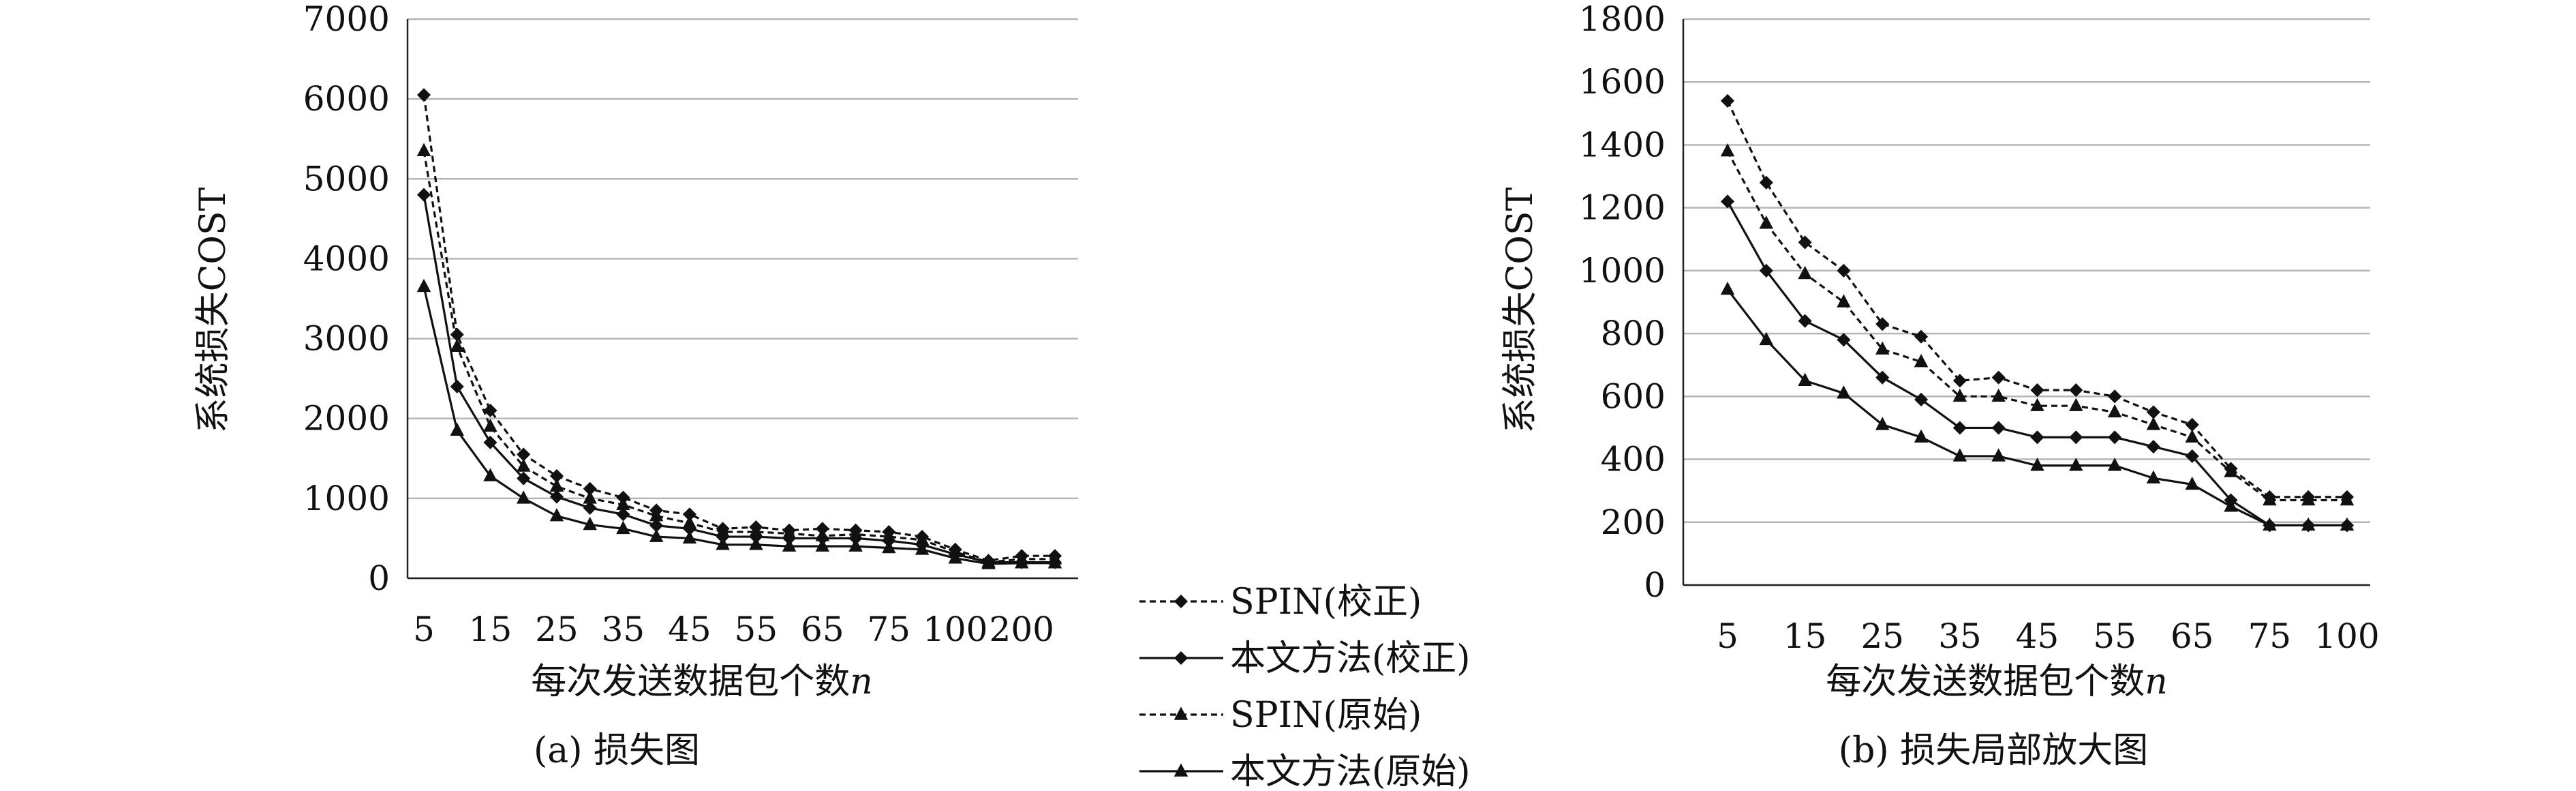  I want to click on y-tick-label: 2000, so click(346, 418).